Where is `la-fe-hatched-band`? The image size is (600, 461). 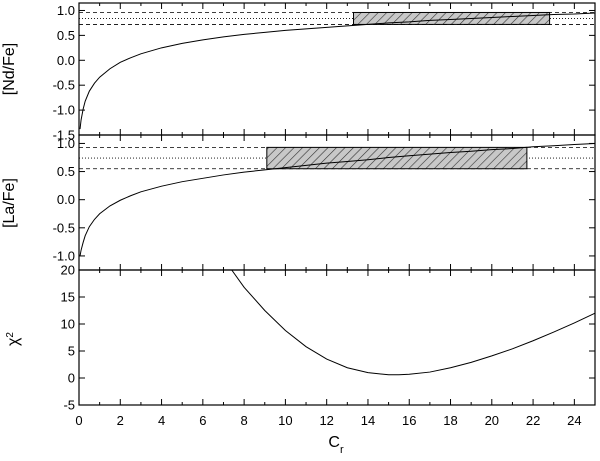
la-fe-hatched-band is located at coordinates (397, 158).